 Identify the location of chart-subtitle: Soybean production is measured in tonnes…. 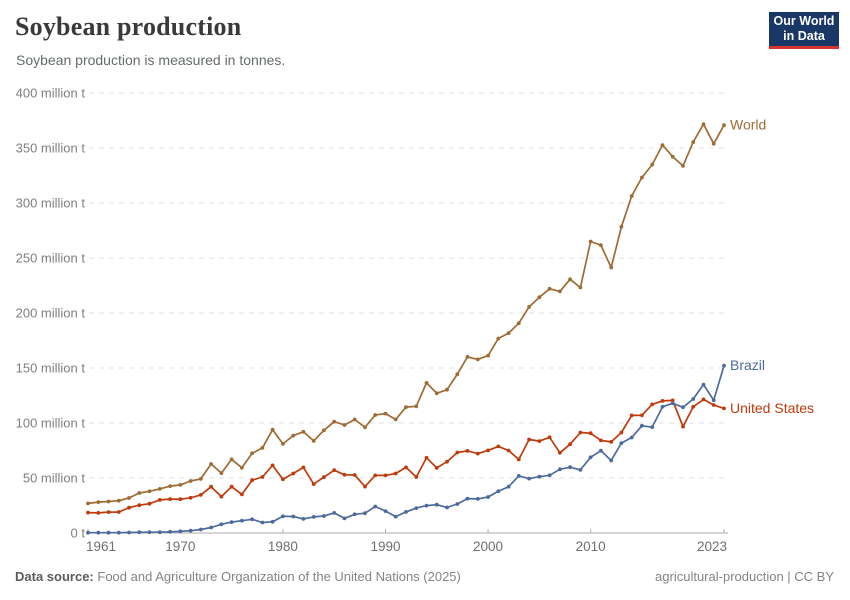
(151, 60).